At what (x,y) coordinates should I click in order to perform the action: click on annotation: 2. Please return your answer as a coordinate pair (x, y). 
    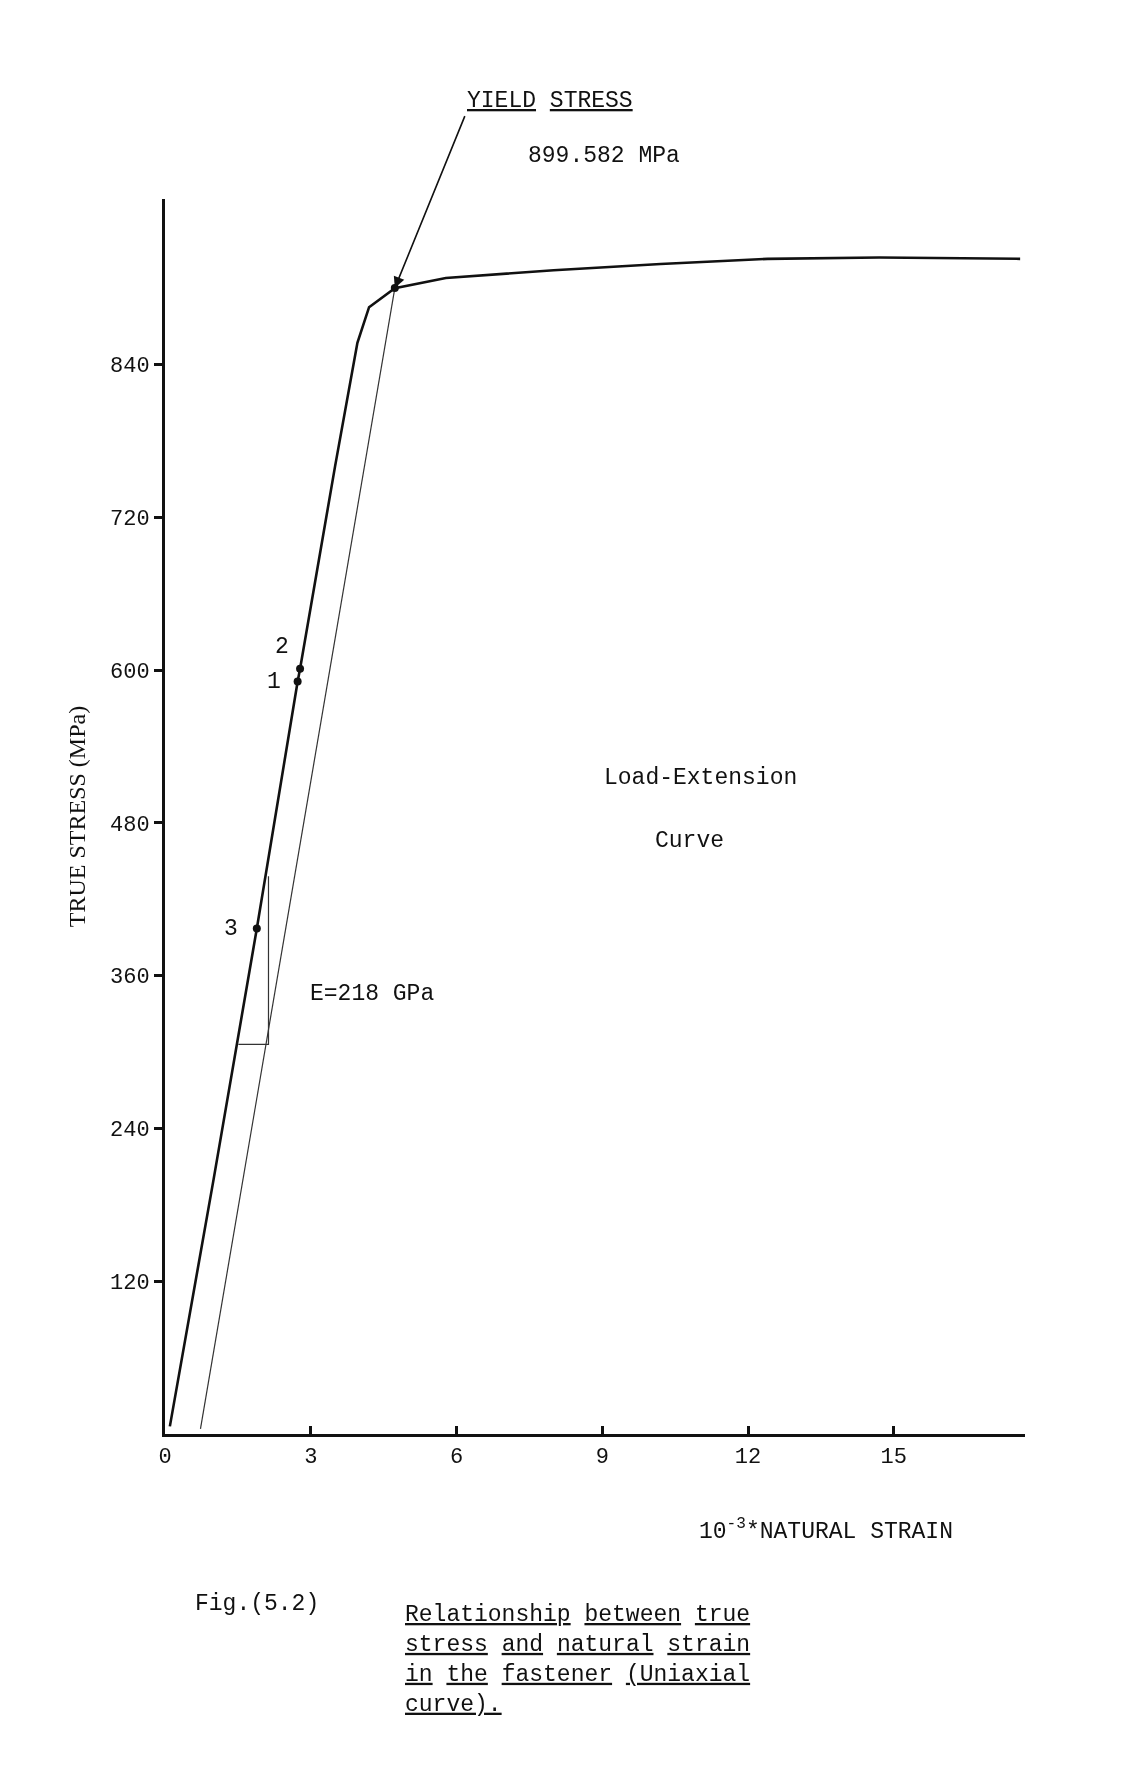
    Looking at the image, I should click on (282, 647).